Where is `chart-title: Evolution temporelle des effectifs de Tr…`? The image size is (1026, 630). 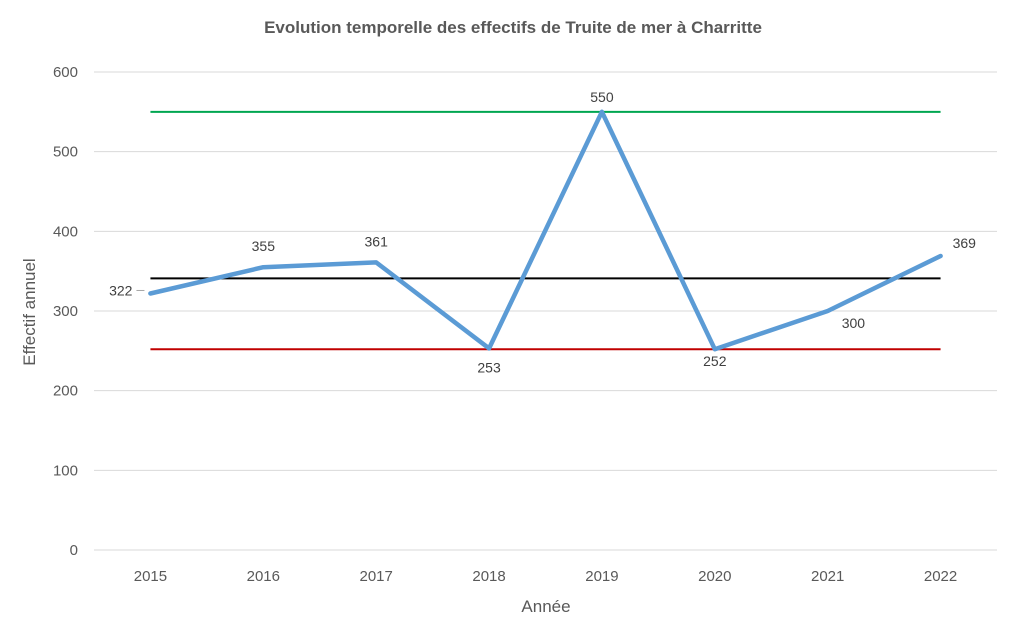 chart-title: Evolution temporelle des effectifs de Tr… is located at coordinates (513, 27).